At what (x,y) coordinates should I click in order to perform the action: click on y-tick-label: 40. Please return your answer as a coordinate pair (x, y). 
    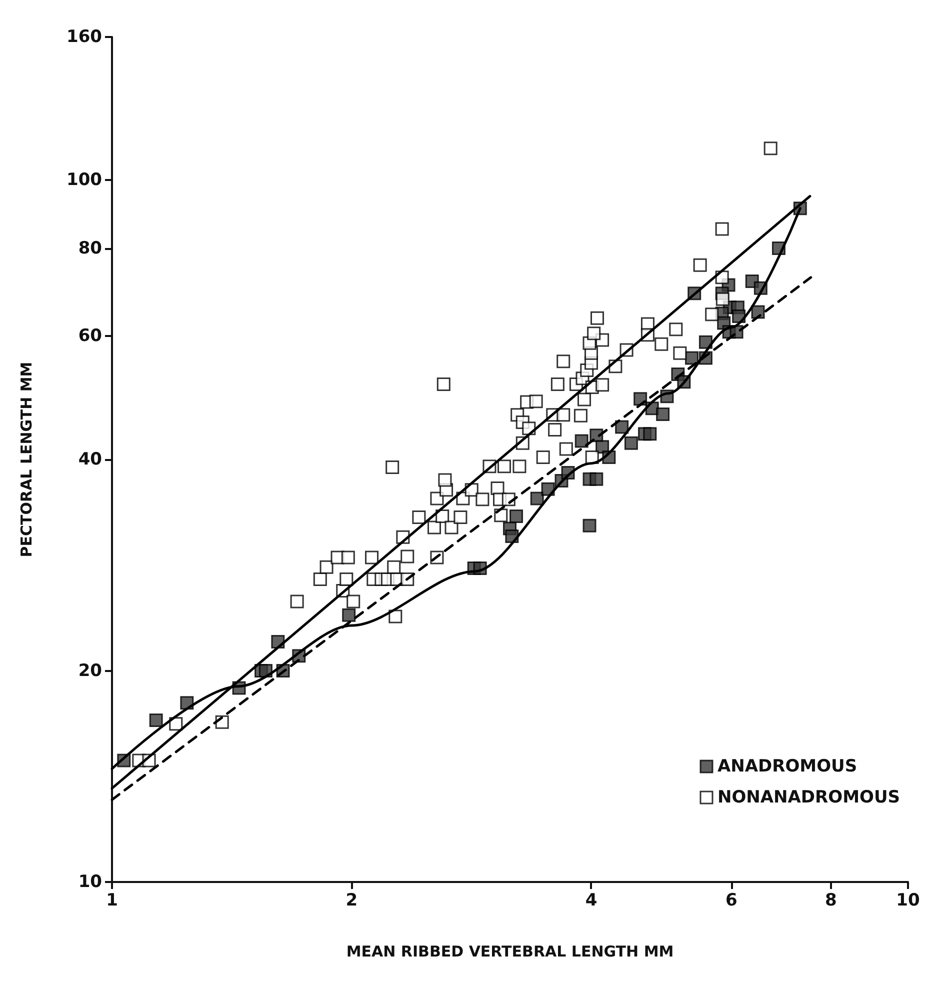
    Looking at the image, I should click on (90, 460).